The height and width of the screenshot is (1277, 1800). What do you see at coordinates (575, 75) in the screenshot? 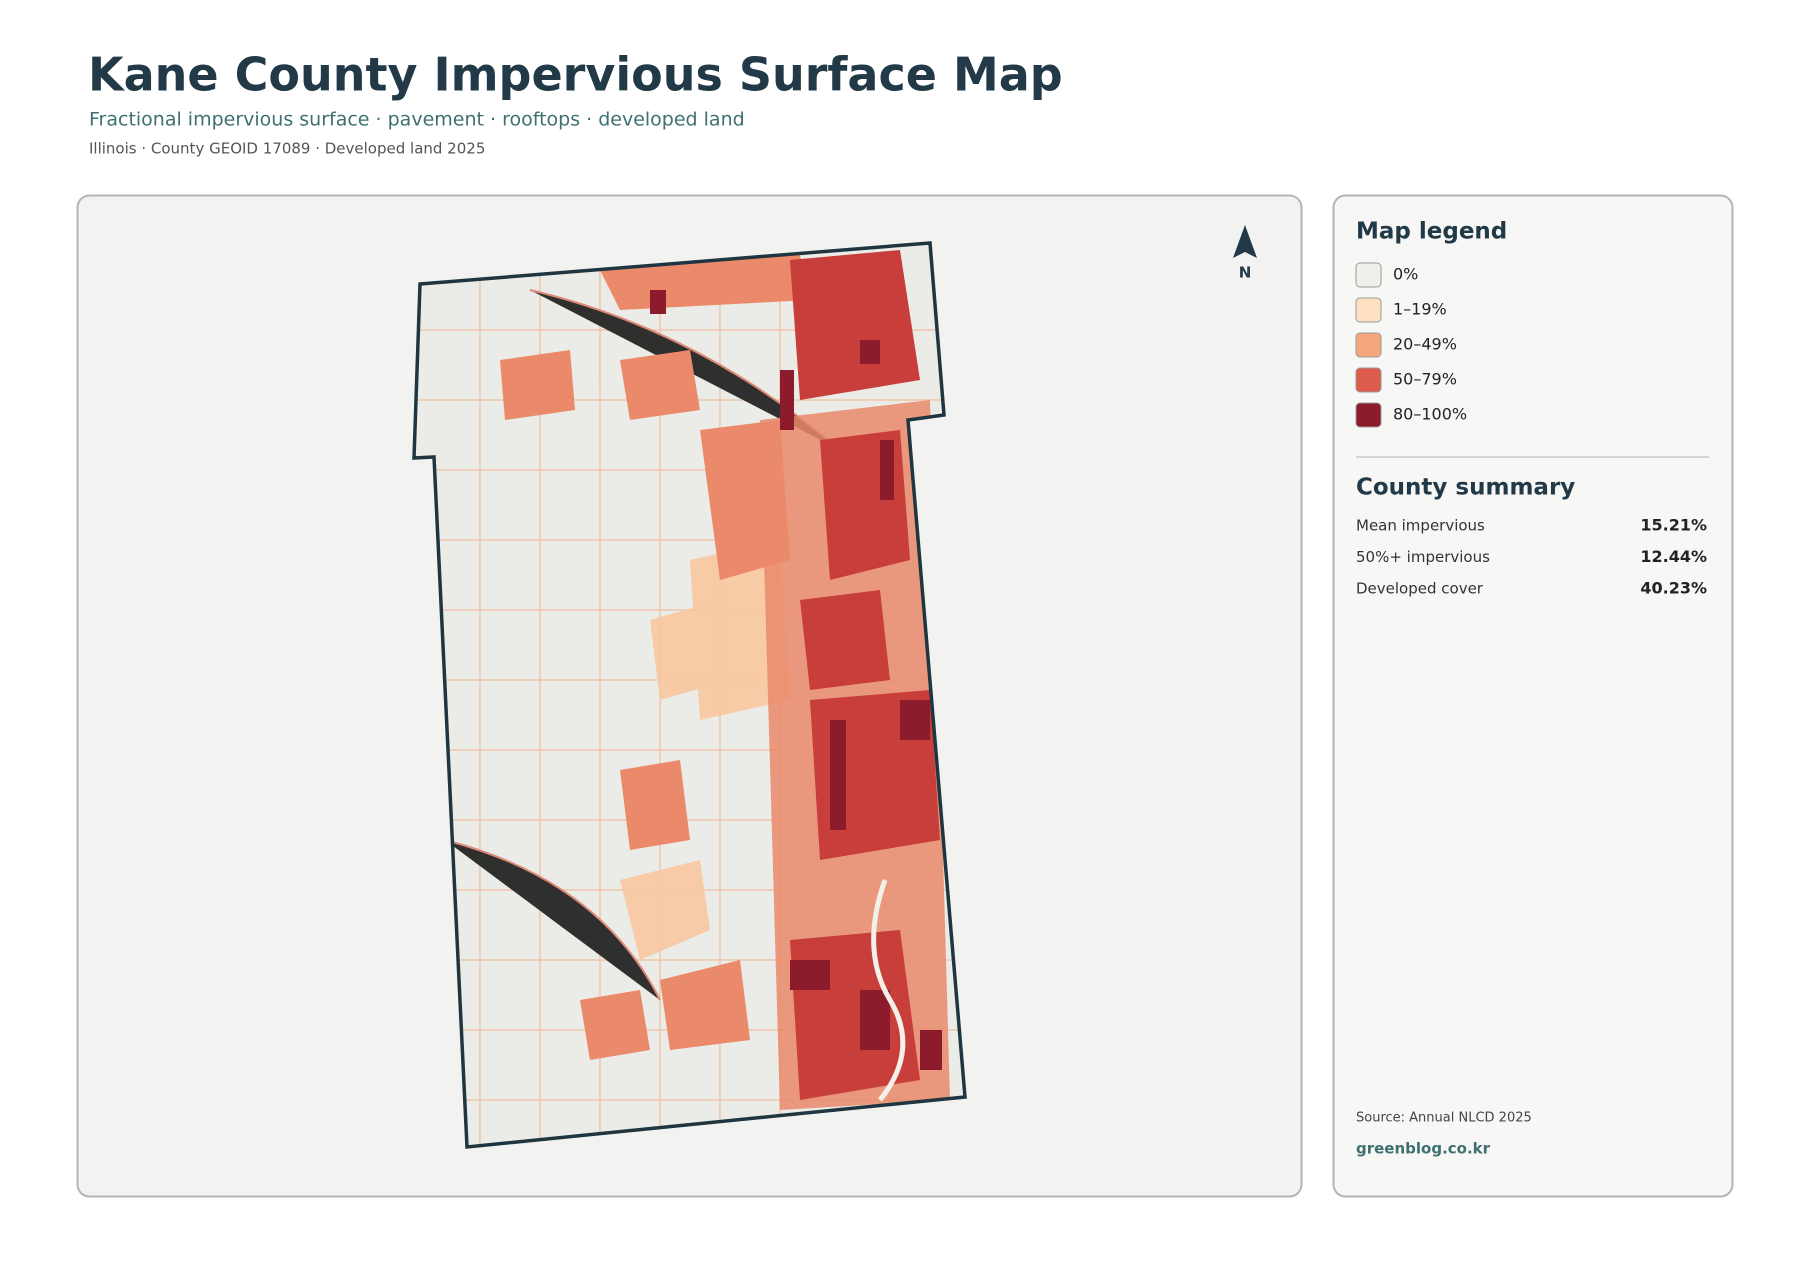
I see `title: Kane County Impervious Surface Map` at bounding box center [575, 75].